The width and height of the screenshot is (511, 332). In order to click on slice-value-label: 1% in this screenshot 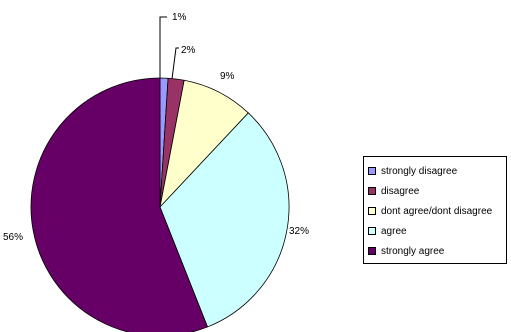, I will do `click(179, 17)`.